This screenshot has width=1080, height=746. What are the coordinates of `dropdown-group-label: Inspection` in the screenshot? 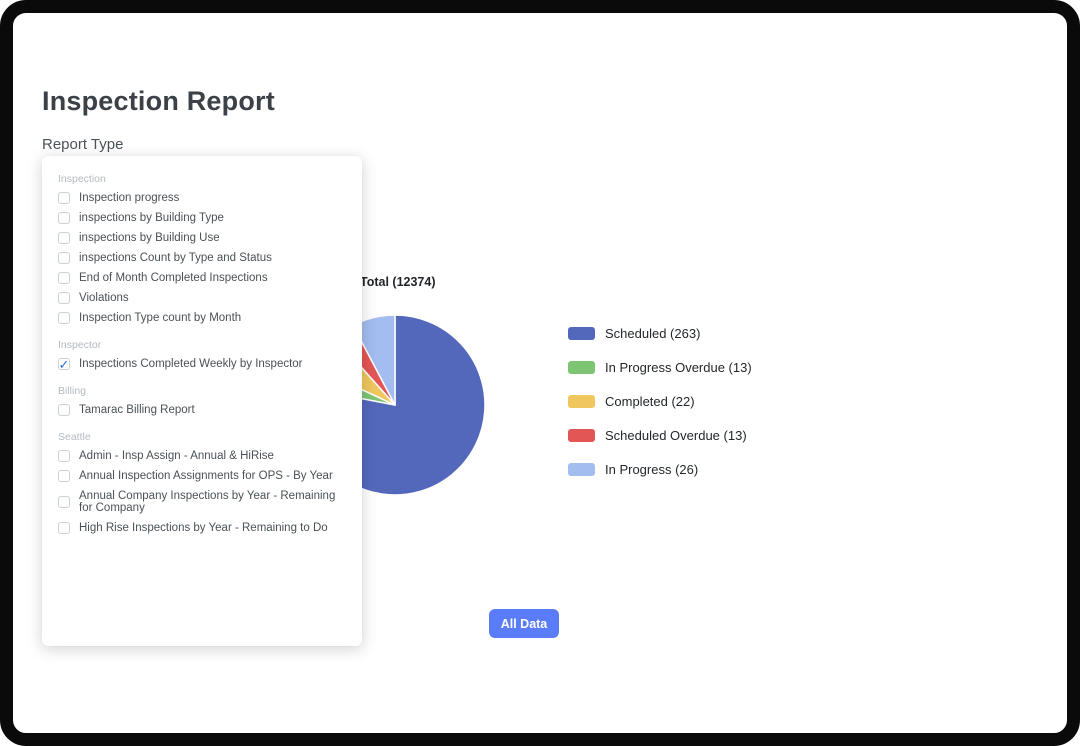 It's located at (82, 179).